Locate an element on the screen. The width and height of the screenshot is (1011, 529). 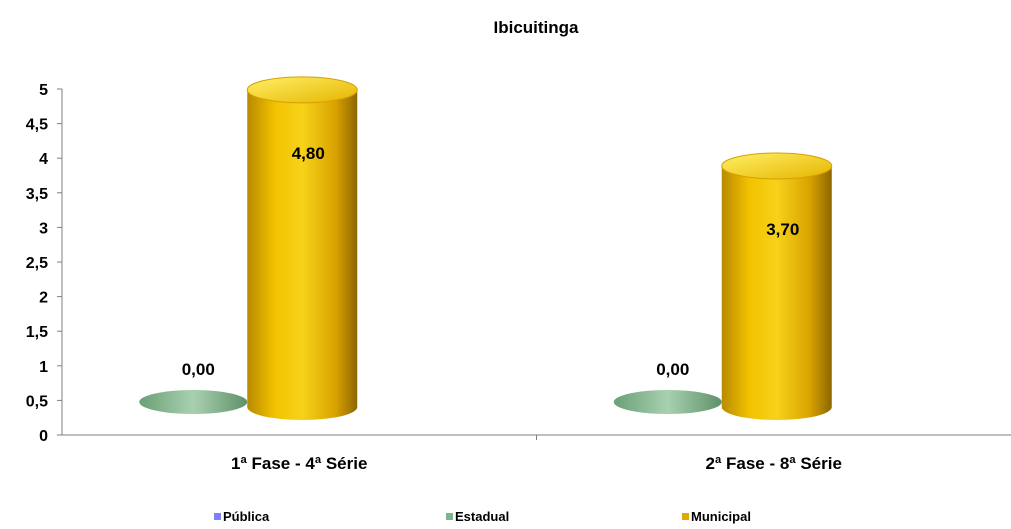
legend-label: Estadual is located at coordinates (482, 516).